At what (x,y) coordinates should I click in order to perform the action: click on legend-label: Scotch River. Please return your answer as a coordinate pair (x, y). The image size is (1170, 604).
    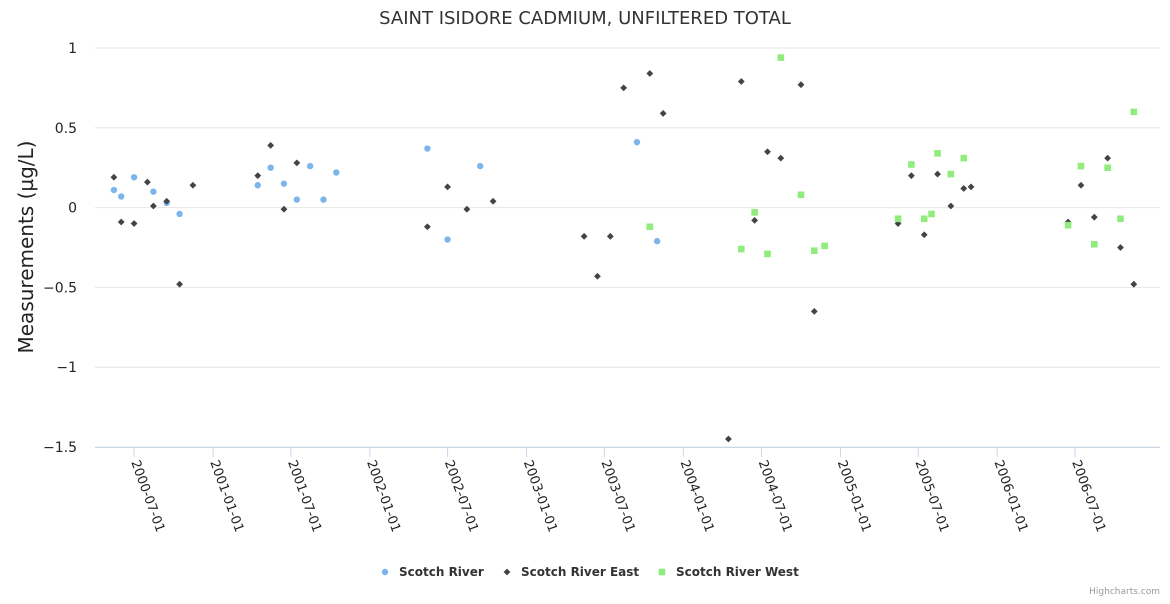
    Looking at the image, I should click on (441, 572).